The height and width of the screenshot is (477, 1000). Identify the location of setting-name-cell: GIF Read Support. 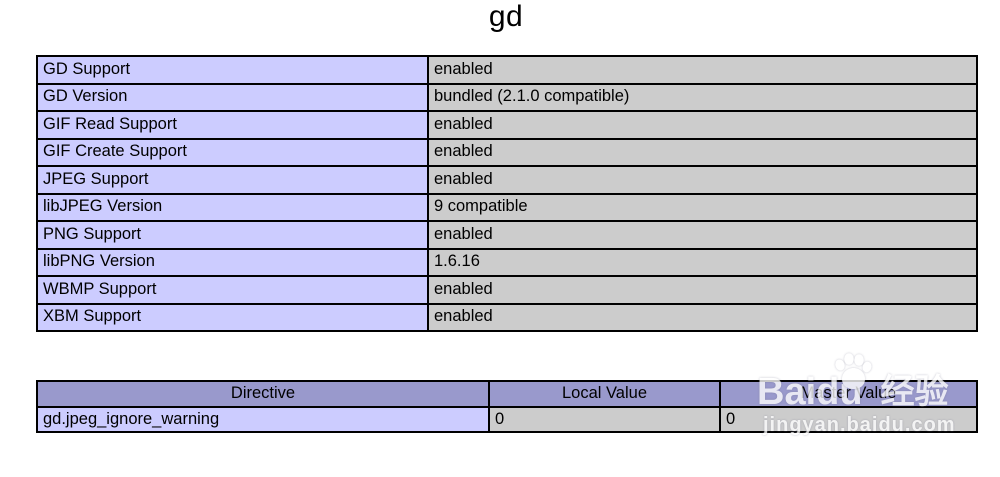
(232, 125).